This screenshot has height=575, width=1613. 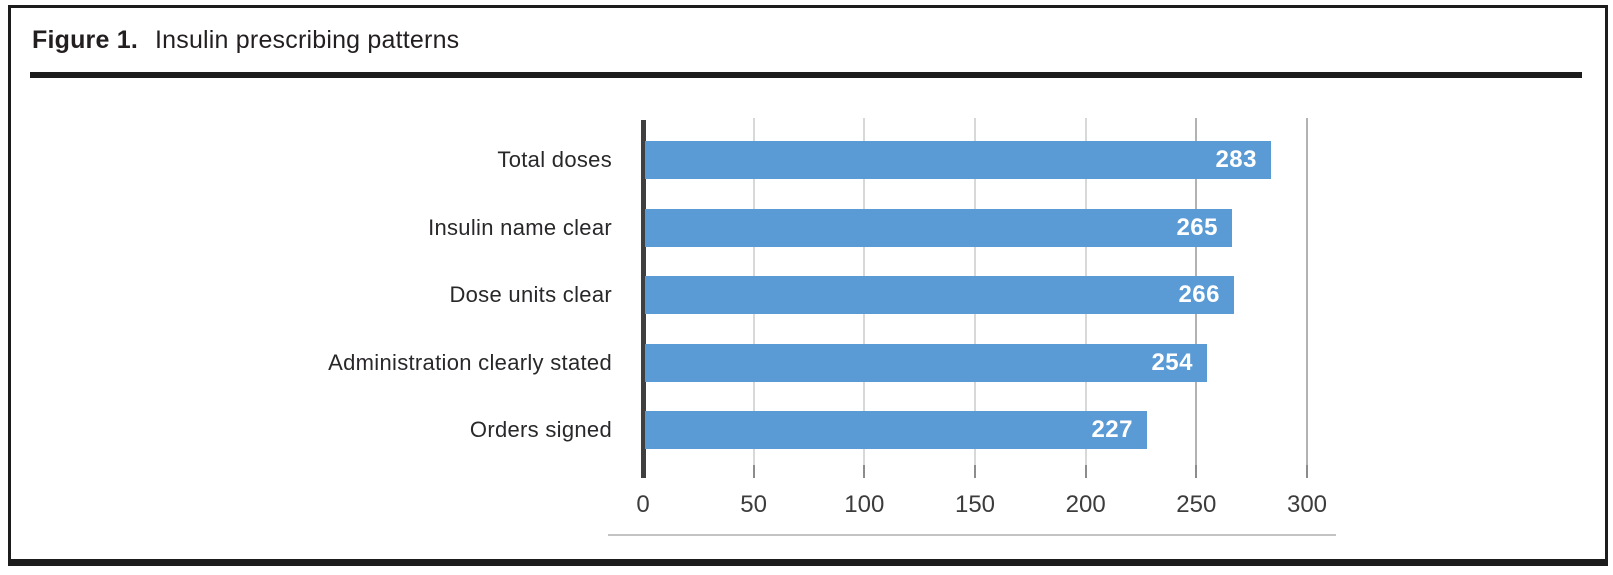 What do you see at coordinates (1199, 294) in the screenshot?
I see `value-label: 266` at bounding box center [1199, 294].